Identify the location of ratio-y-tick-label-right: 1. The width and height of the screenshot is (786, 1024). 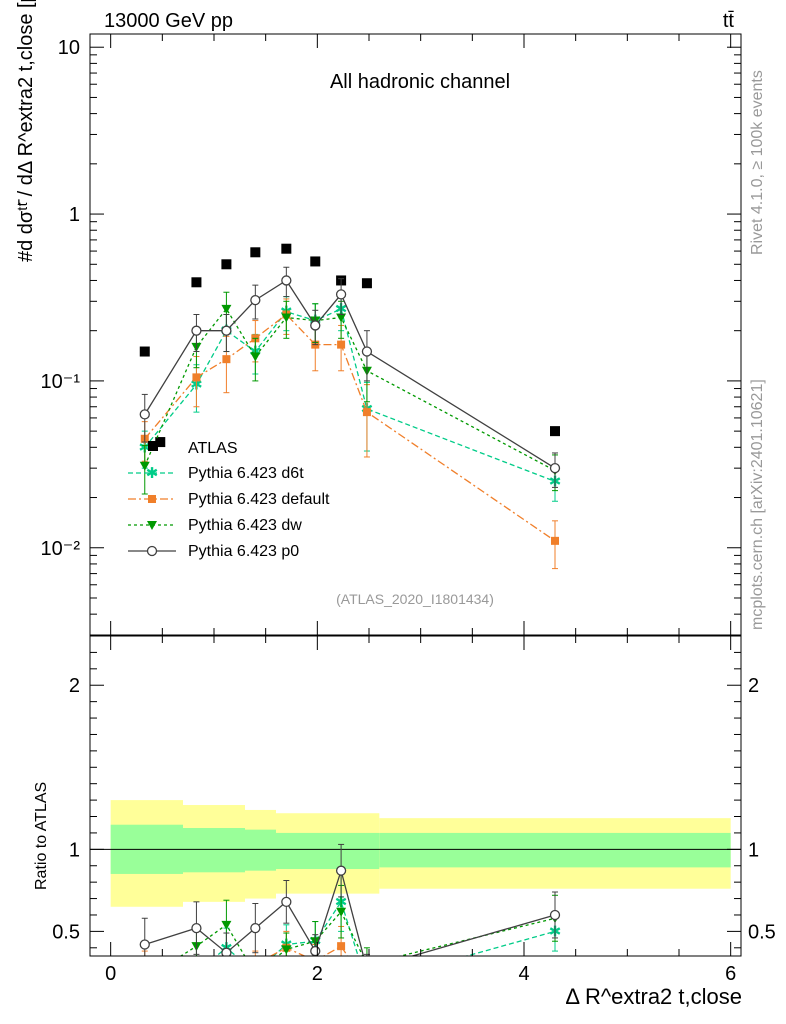
(753, 850).